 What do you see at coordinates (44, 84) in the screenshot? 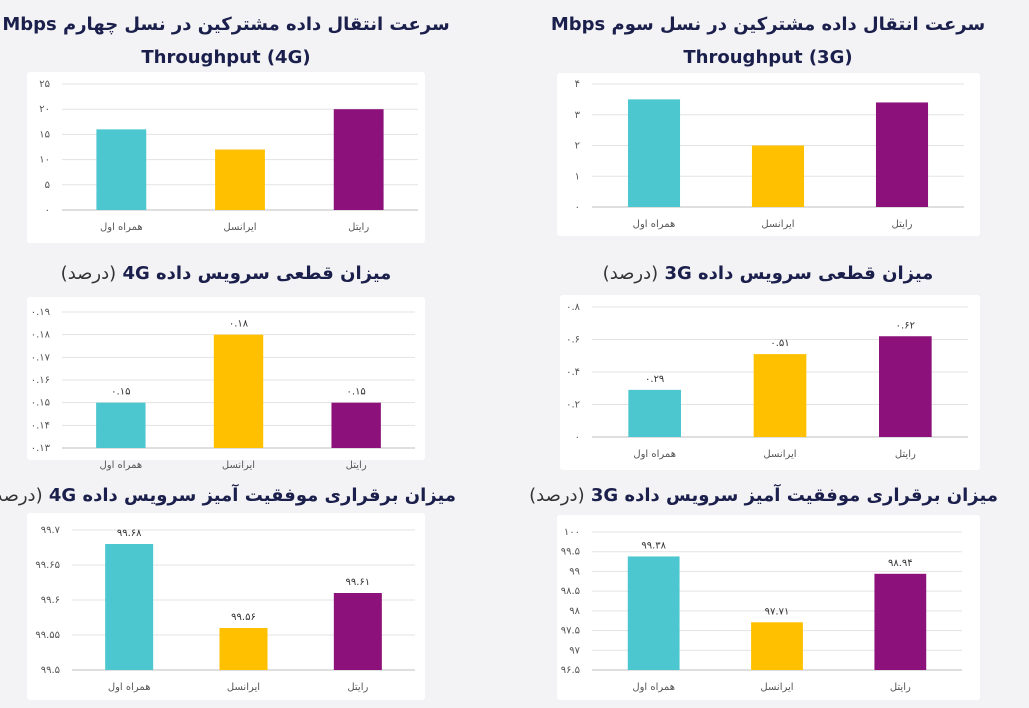
I see `y-tick-label: ۲۵` at bounding box center [44, 84].